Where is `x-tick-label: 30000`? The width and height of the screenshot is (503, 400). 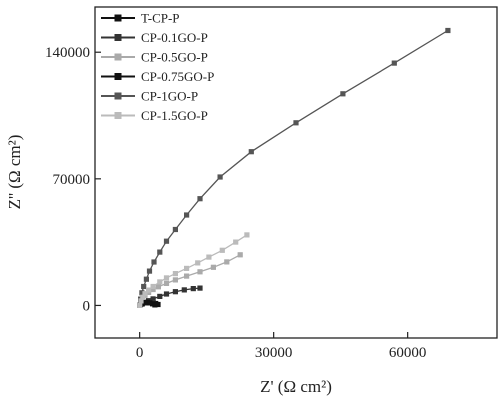
x-tick-label: 30000 is located at coordinates (274, 353).